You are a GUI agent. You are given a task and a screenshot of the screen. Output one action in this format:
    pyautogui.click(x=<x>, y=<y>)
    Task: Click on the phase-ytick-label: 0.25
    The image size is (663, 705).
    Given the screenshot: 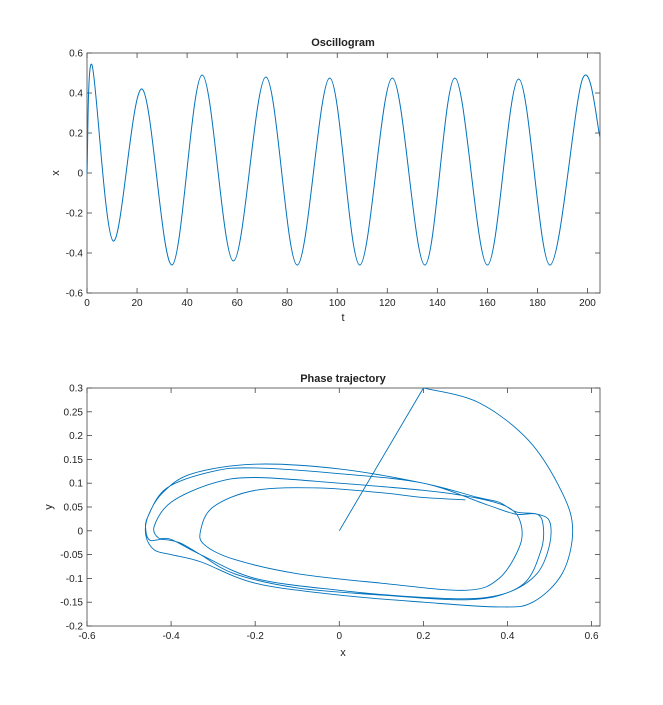 What is the action you would take?
    pyautogui.click(x=74, y=412)
    